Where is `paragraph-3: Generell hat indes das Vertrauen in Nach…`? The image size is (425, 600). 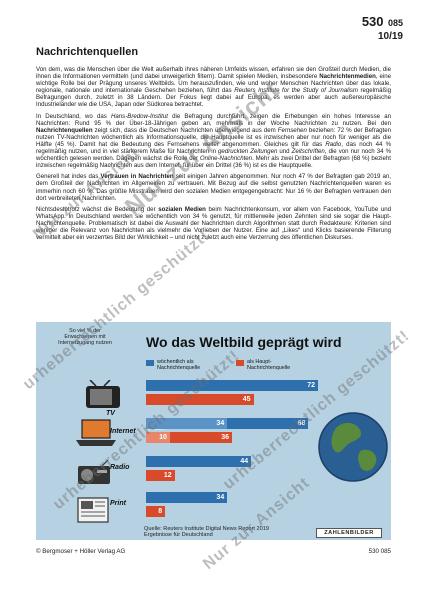 paragraph-3: Generell hat indes das Vertrauen in Nach… is located at coordinates (213, 187).